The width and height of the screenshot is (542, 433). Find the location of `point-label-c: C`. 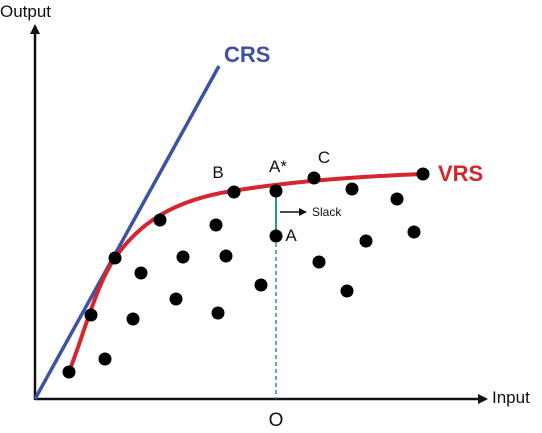

point-label-c: C is located at coordinates (324, 157).